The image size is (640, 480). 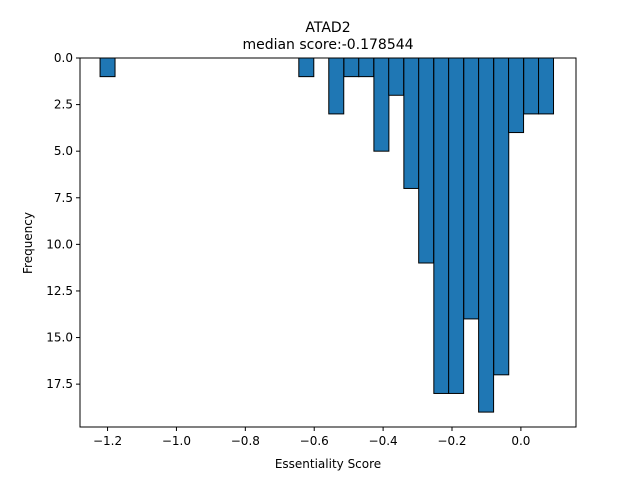 What do you see at coordinates (63, 105) in the screenshot?
I see `y-tick-label: 2.5` at bounding box center [63, 105].